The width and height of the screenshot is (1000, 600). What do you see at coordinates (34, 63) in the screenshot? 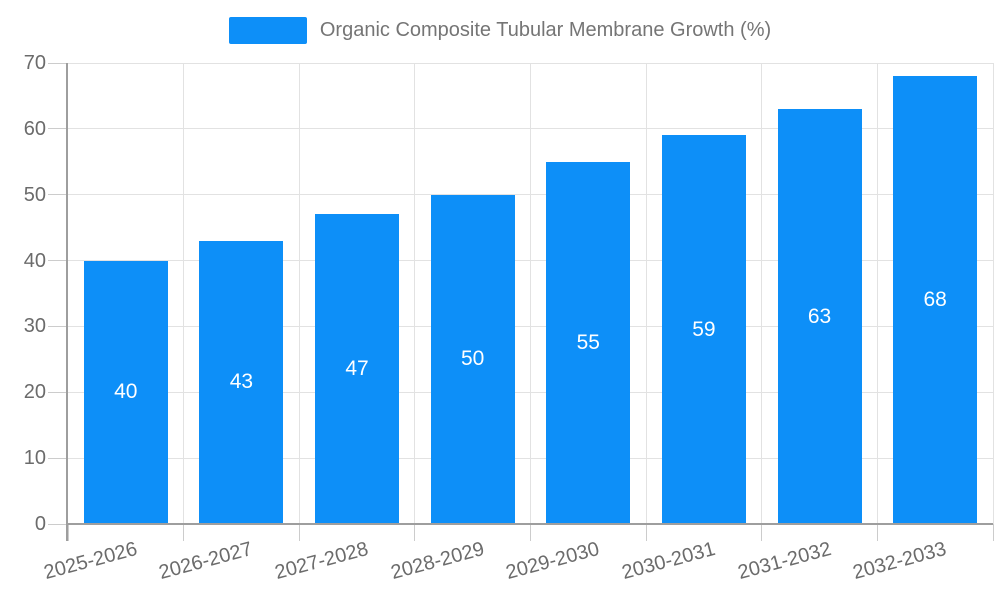
I see `y-axis-tick-label: 70` at bounding box center [34, 63].